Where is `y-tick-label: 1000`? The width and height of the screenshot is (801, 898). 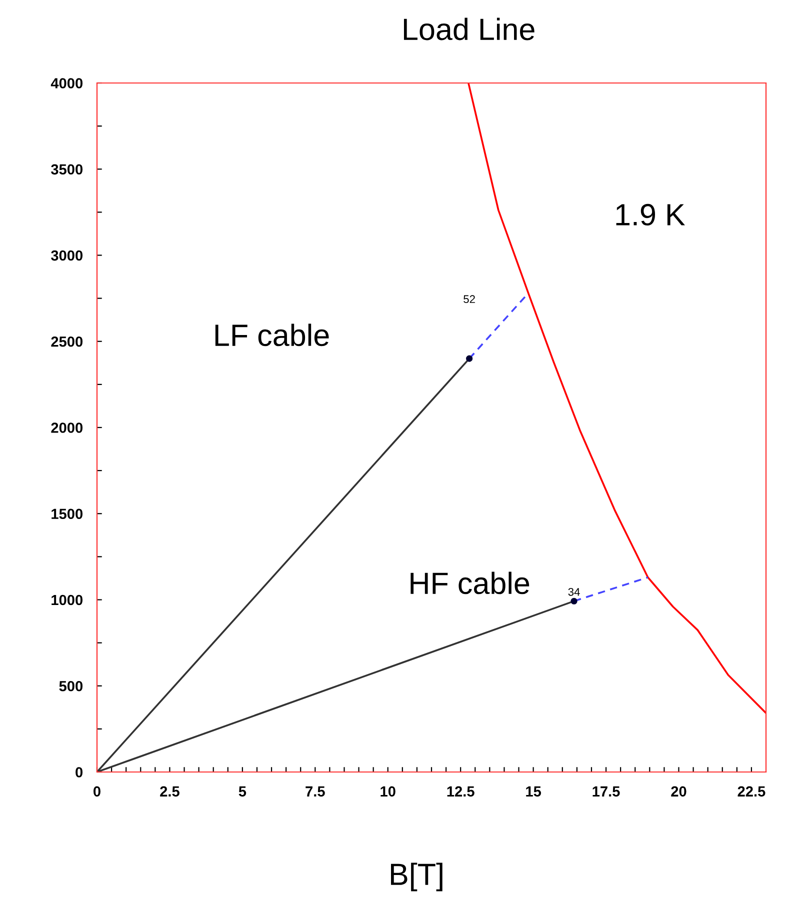
y-tick-label: 1000 is located at coordinates (67, 600).